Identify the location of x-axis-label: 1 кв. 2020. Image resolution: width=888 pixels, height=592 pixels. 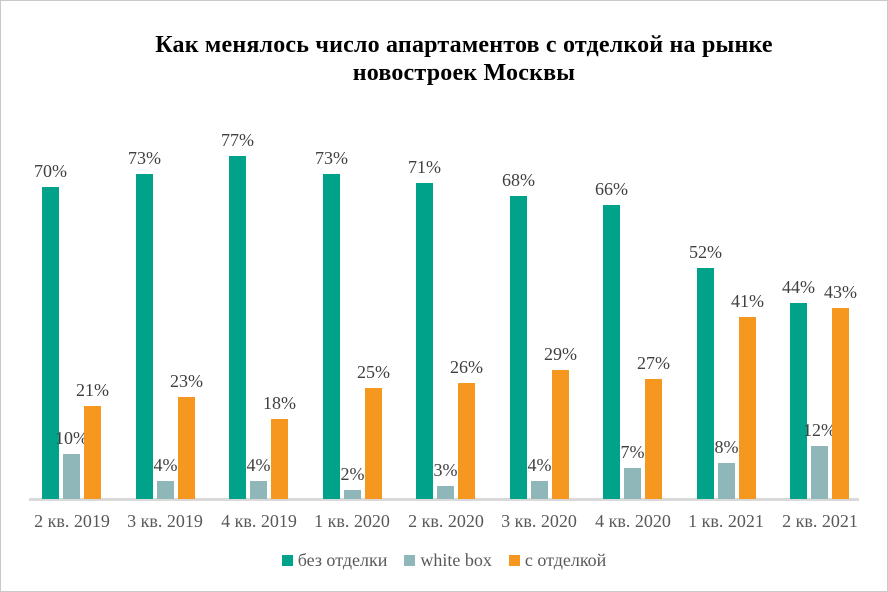
(352, 521).